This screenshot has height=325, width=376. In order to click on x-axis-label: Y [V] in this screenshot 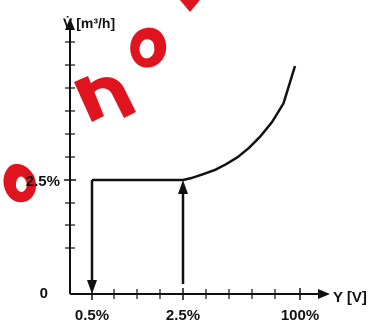, I will do `click(350, 297)`.